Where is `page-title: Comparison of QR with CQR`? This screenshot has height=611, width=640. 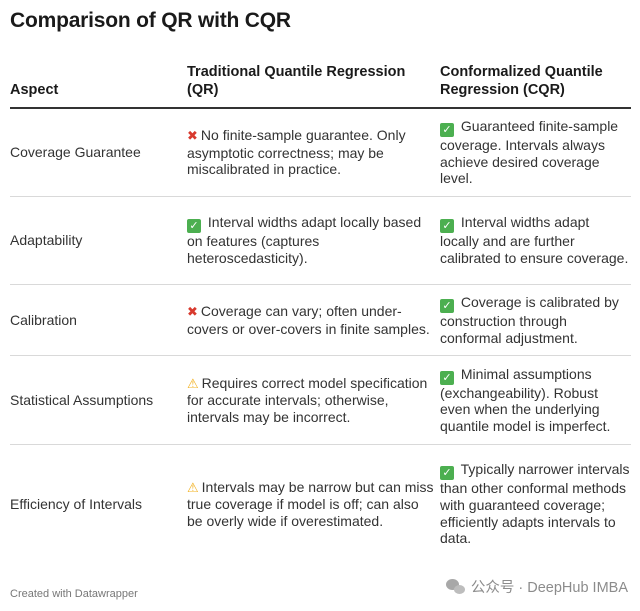
page-title: Comparison of QR with CQR is located at coordinates (150, 20).